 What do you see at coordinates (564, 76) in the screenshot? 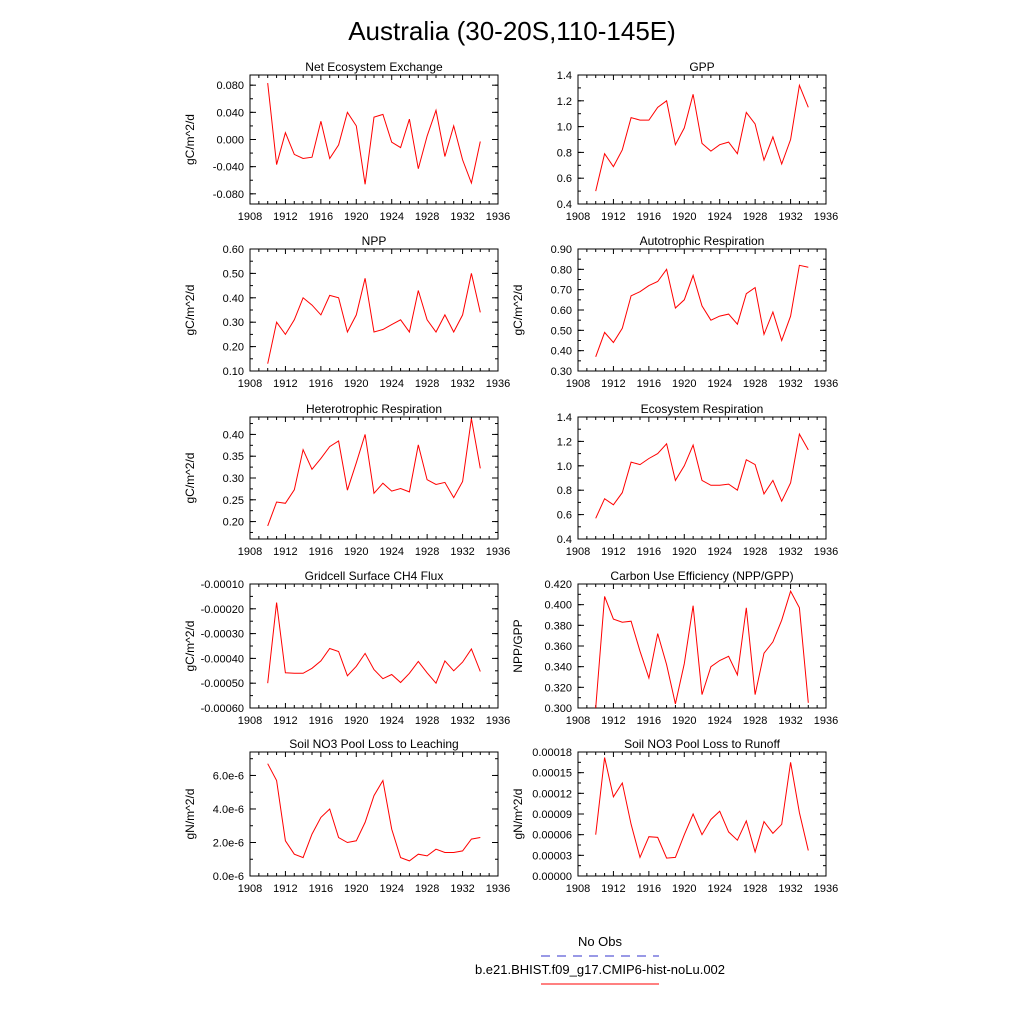
I see `y-tick-label: 1.4` at bounding box center [564, 76].